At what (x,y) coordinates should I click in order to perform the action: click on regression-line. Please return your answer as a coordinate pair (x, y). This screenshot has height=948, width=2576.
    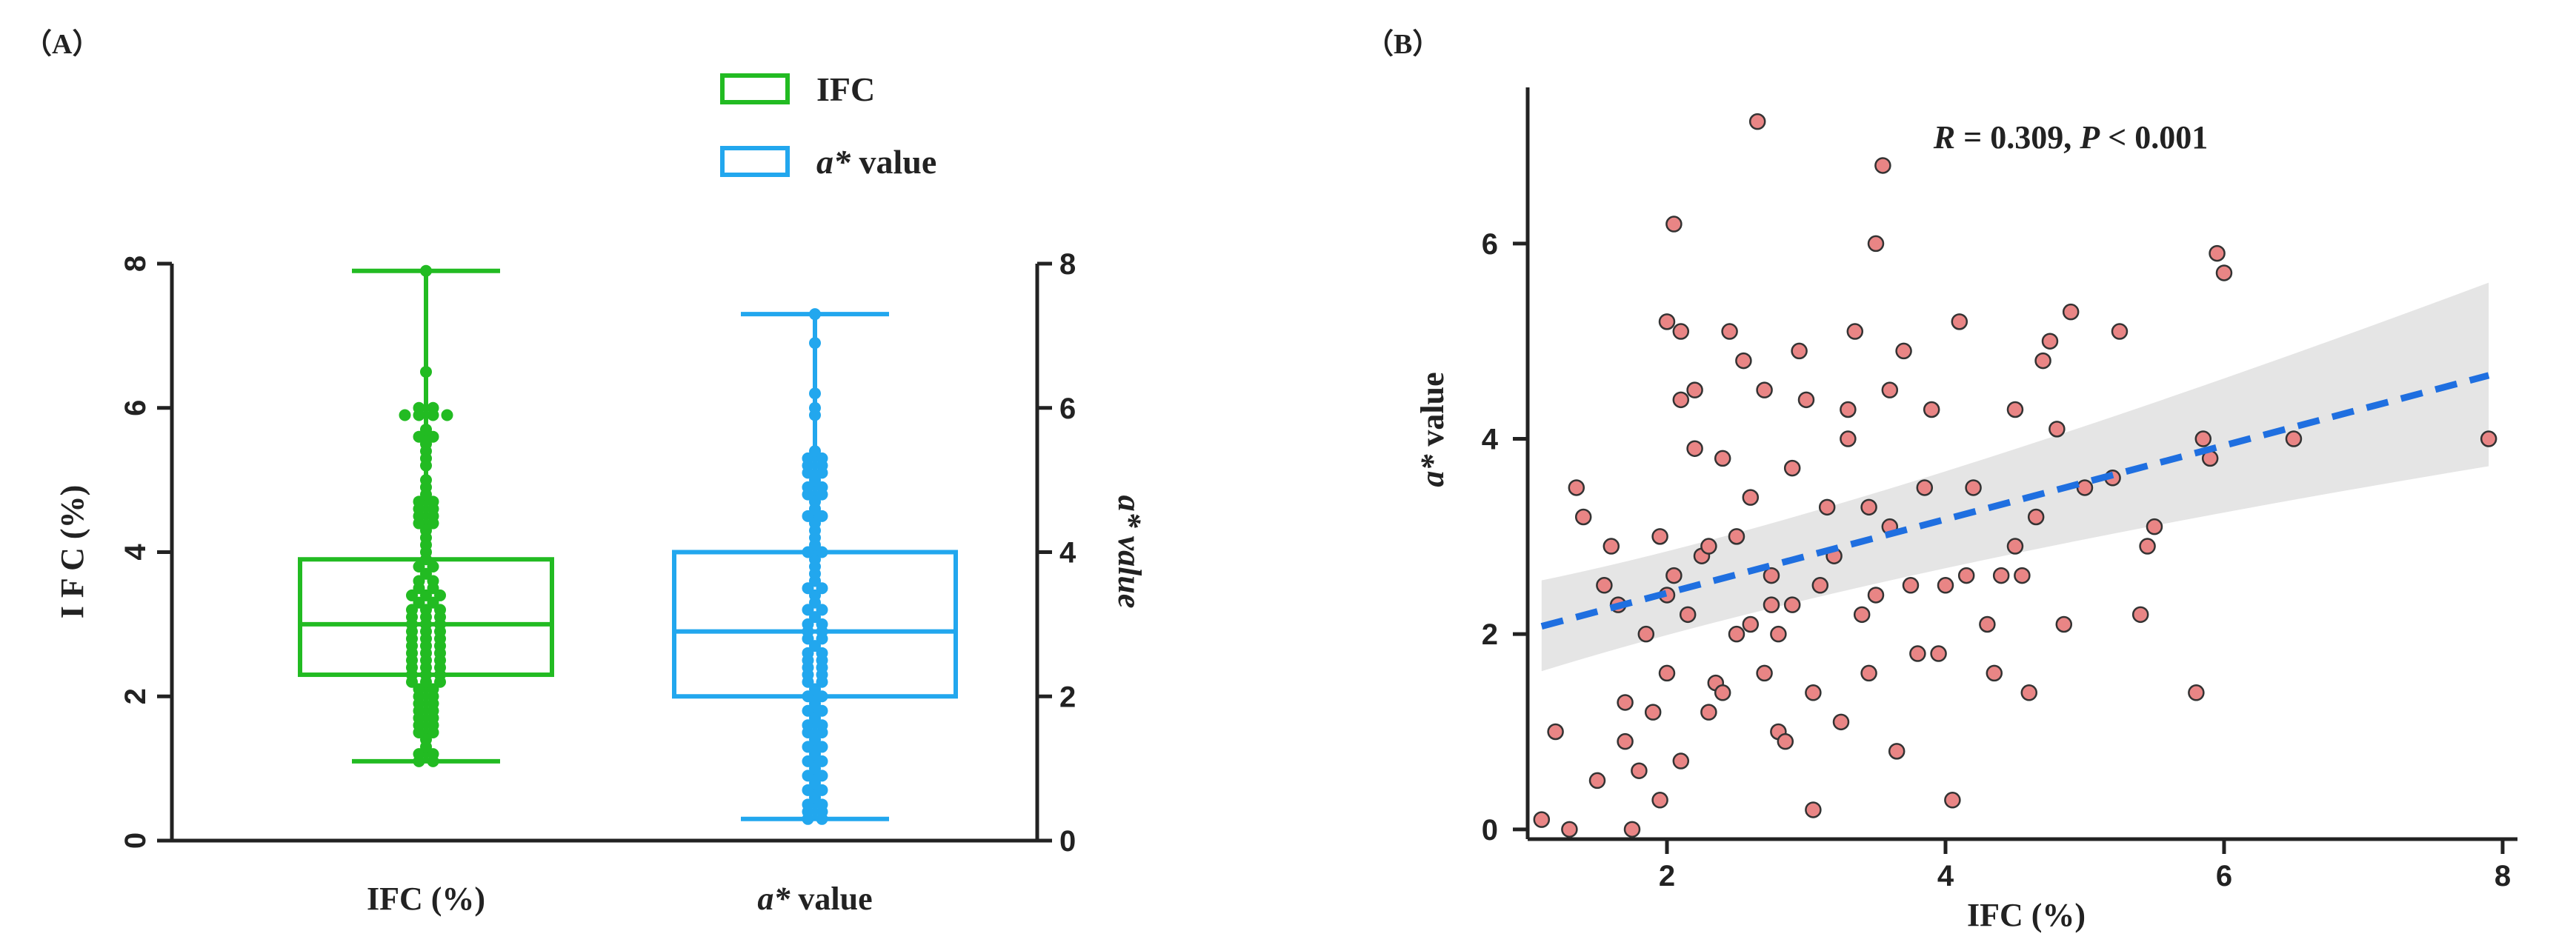
    Looking at the image, I should click on (2015, 501).